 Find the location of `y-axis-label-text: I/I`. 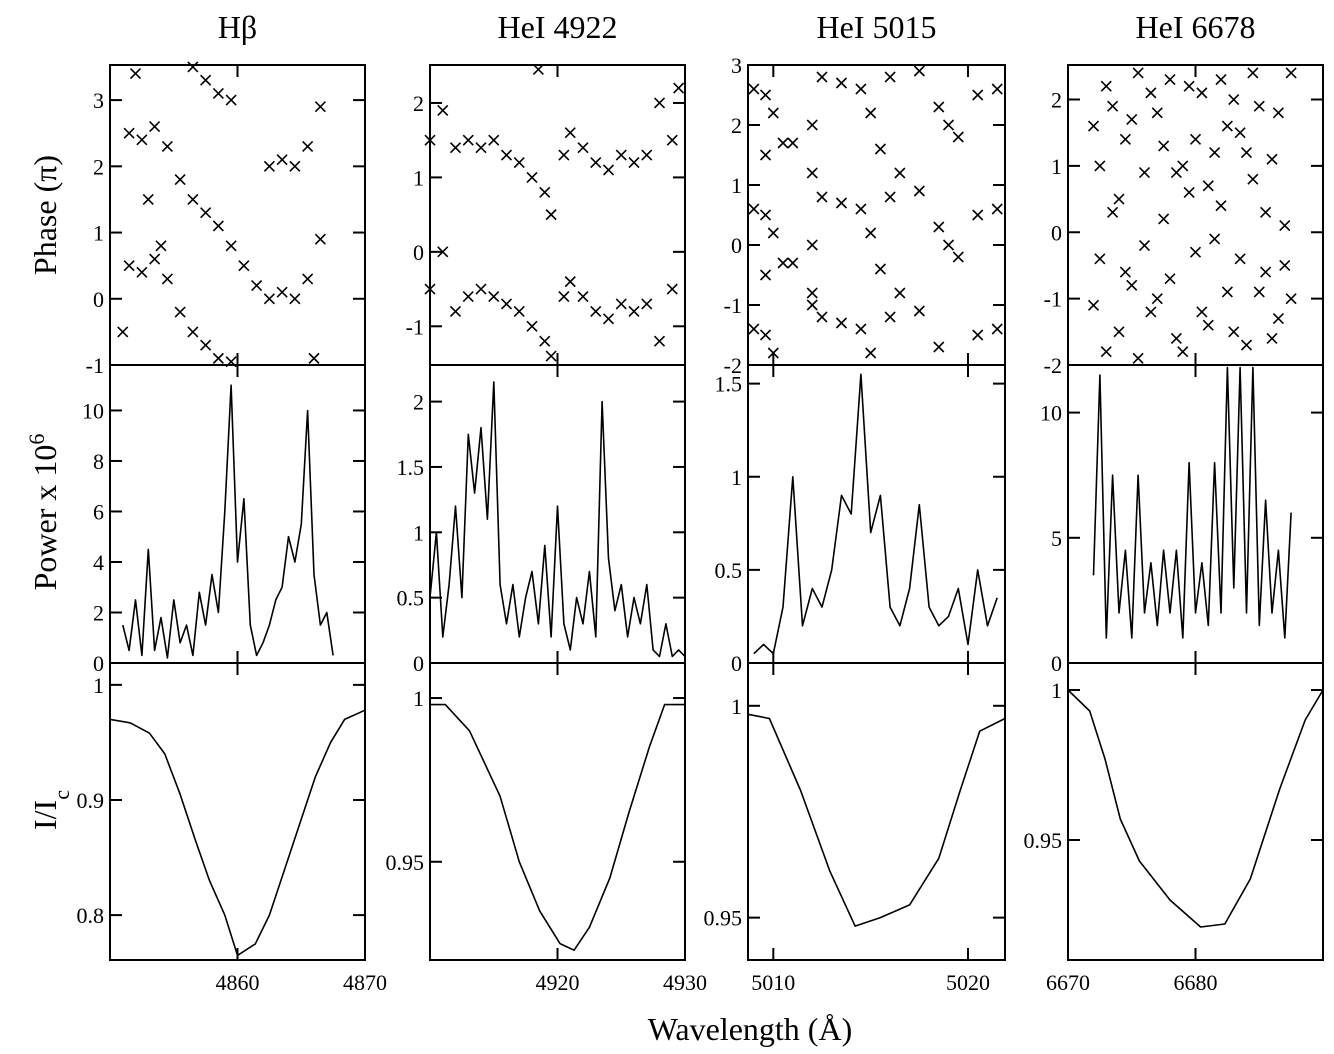

y-axis-label-text: I/I is located at coordinates (45, 815).